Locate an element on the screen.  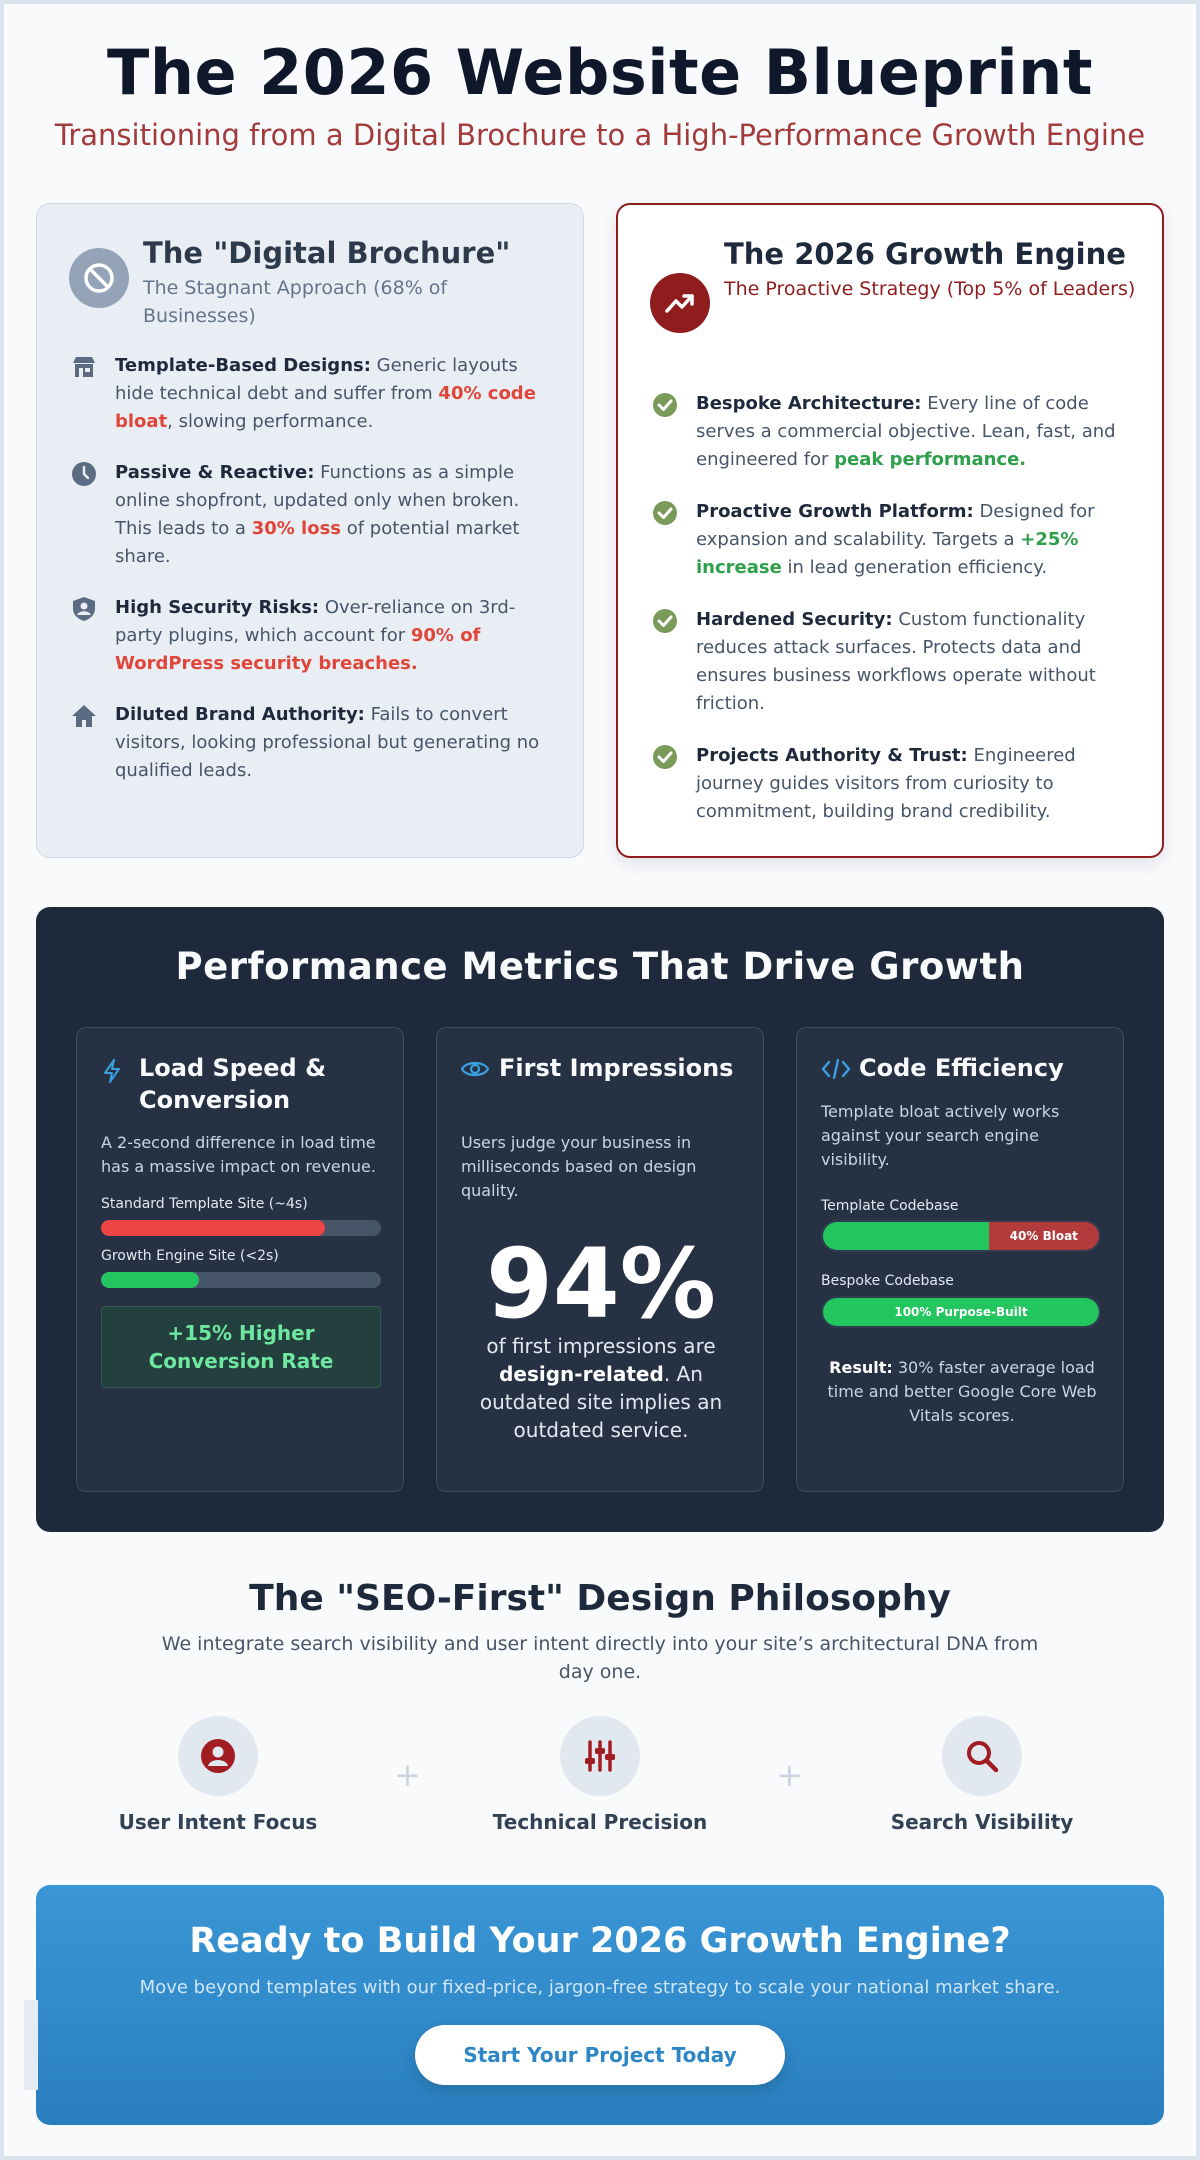
brochure-title: The "Digital Brochure" is located at coordinates (327, 253).